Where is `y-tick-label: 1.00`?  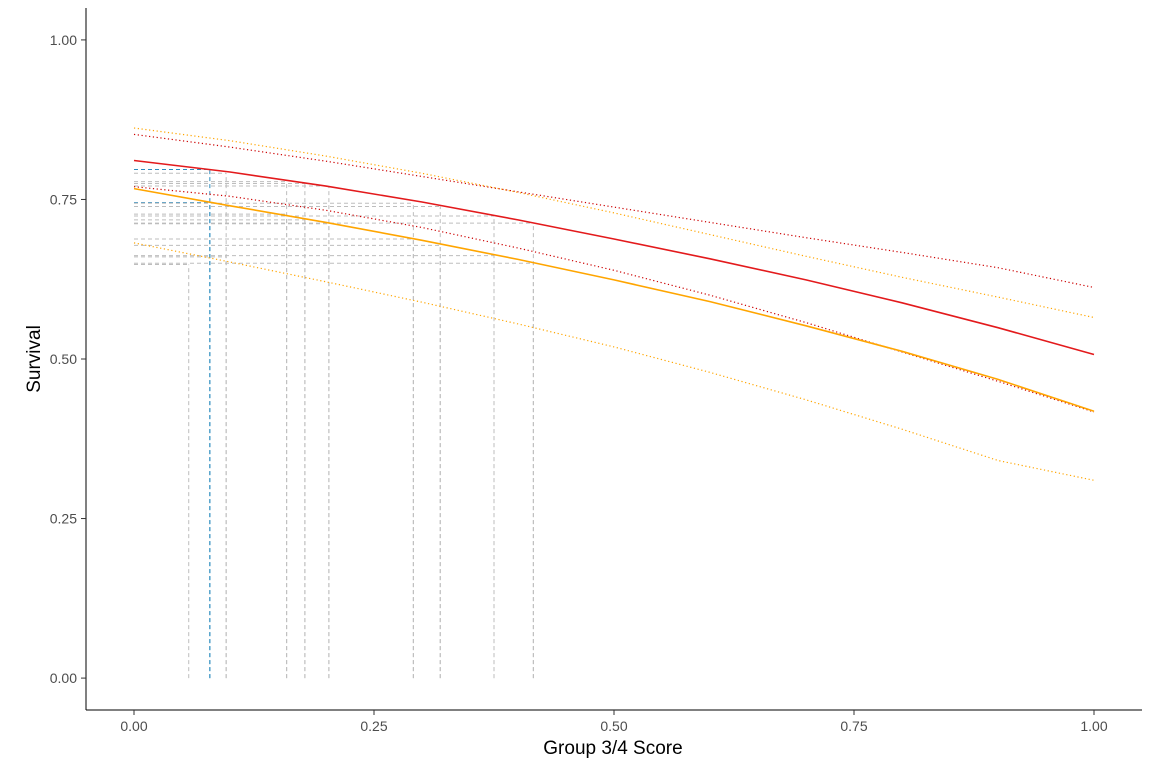 y-tick-label: 1.00 is located at coordinates (63, 40).